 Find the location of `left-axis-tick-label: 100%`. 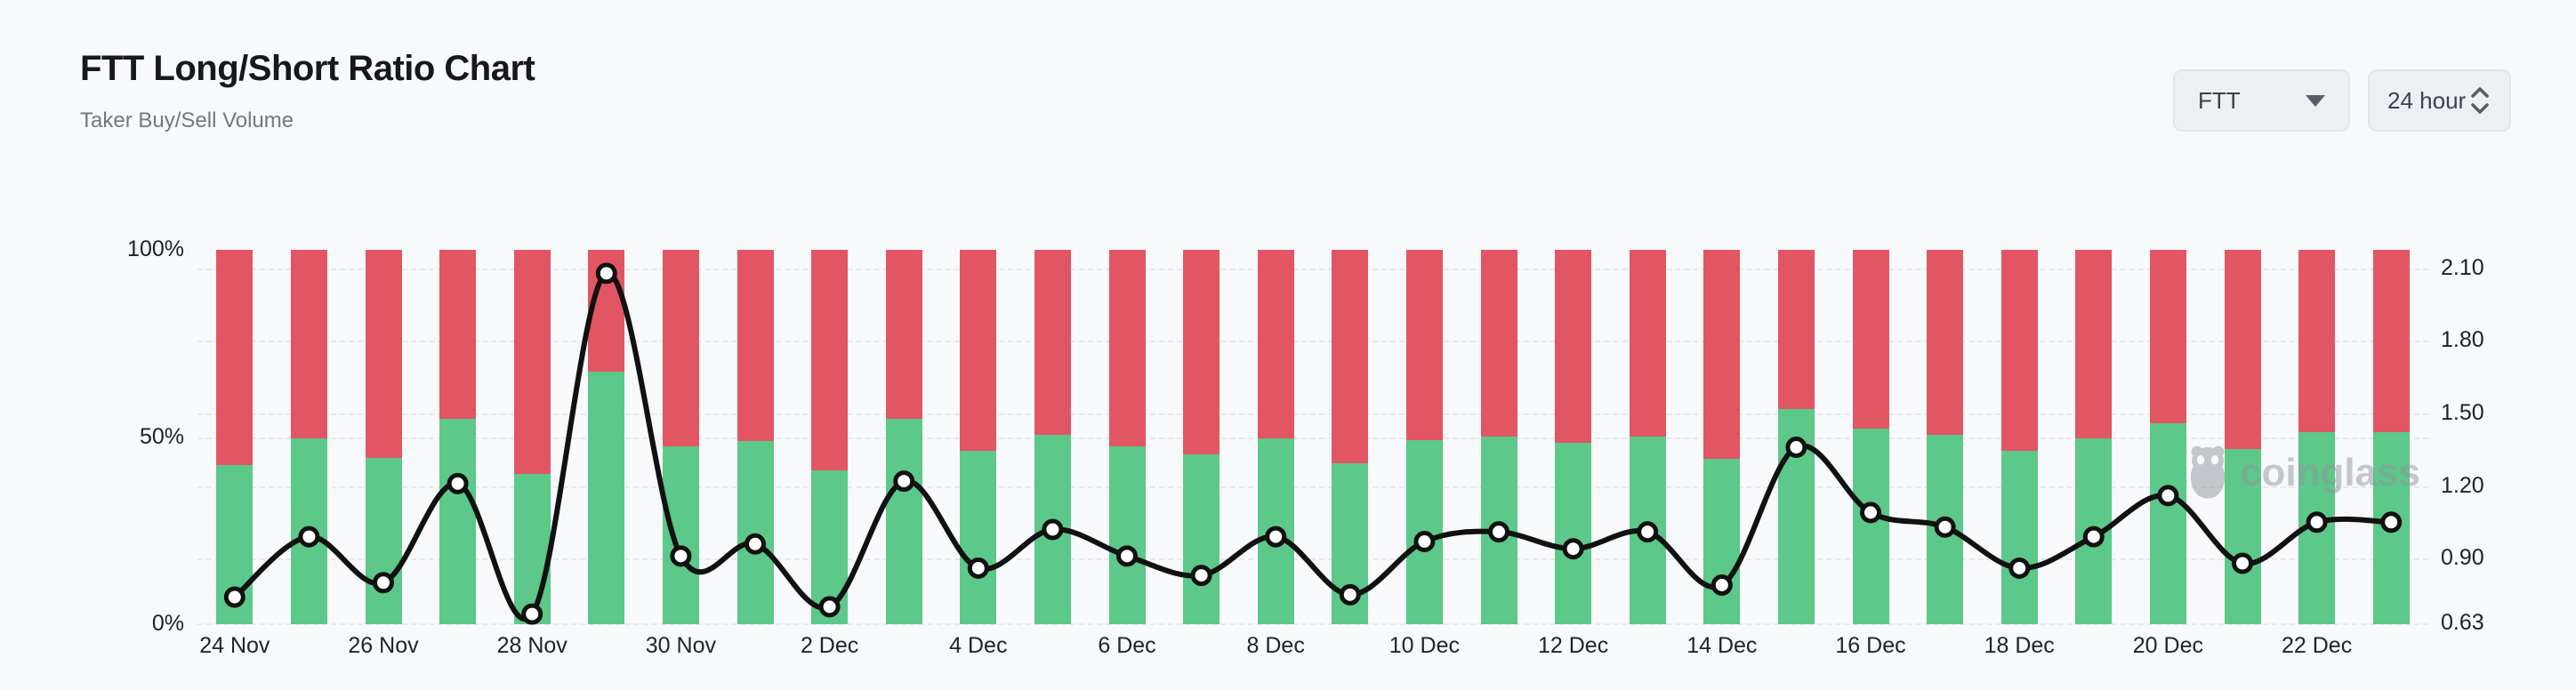

left-axis-tick-label: 100% is located at coordinates (155, 249).